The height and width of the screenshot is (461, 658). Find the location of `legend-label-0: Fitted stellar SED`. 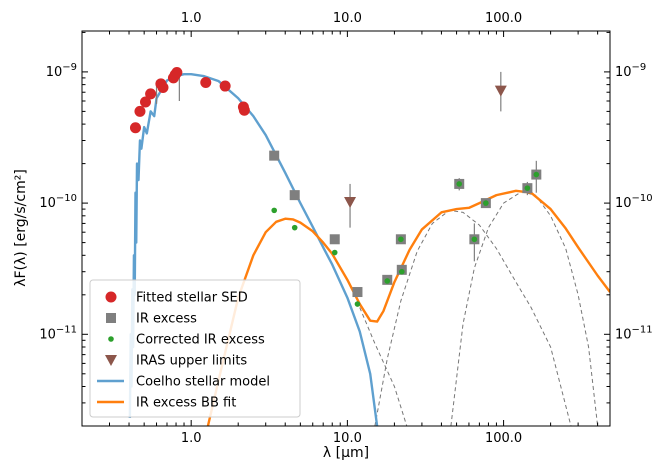

legend-label-0: Fitted stellar SED is located at coordinates (192, 298).